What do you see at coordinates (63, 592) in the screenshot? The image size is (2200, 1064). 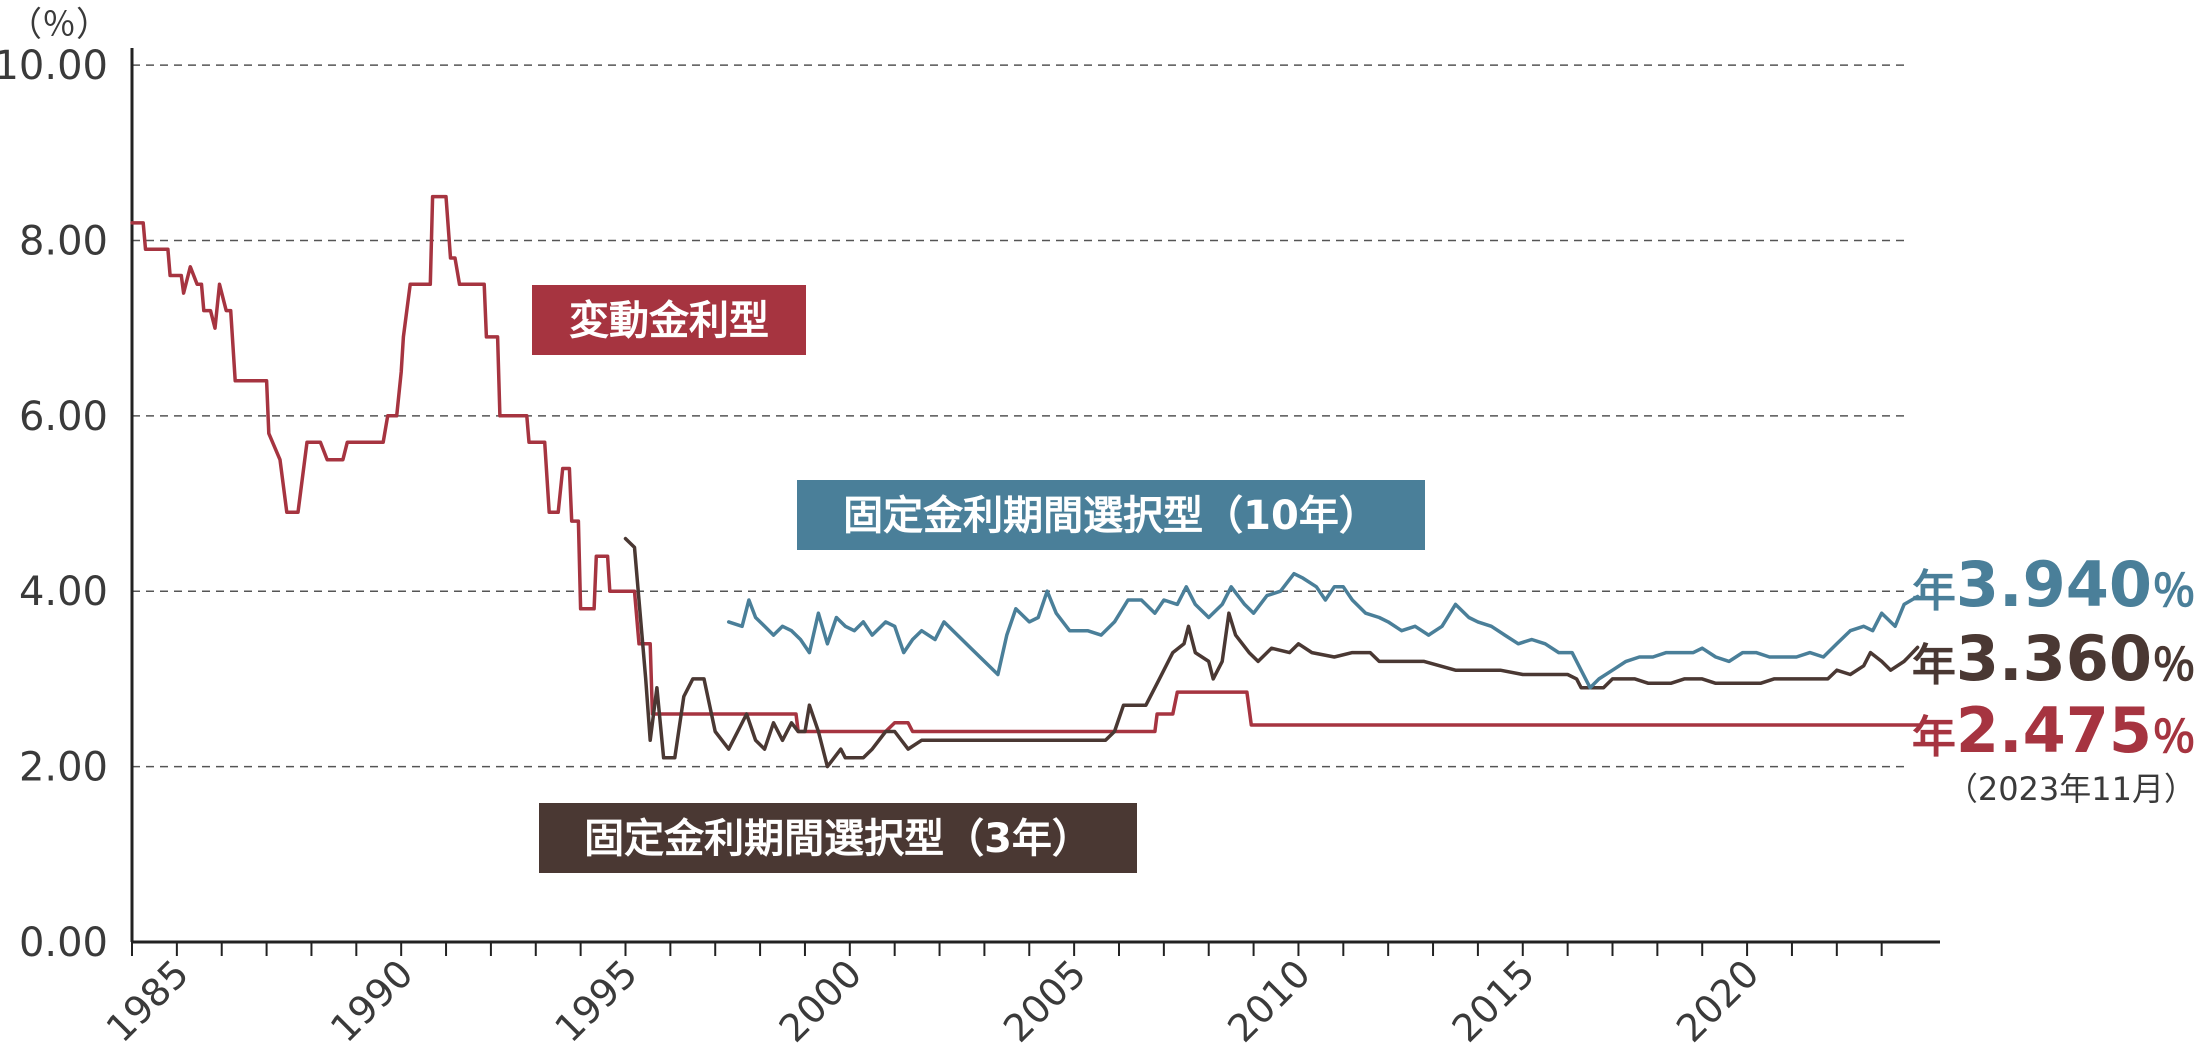 I see `y-tick-label: 4.00` at bounding box center [63, 592].